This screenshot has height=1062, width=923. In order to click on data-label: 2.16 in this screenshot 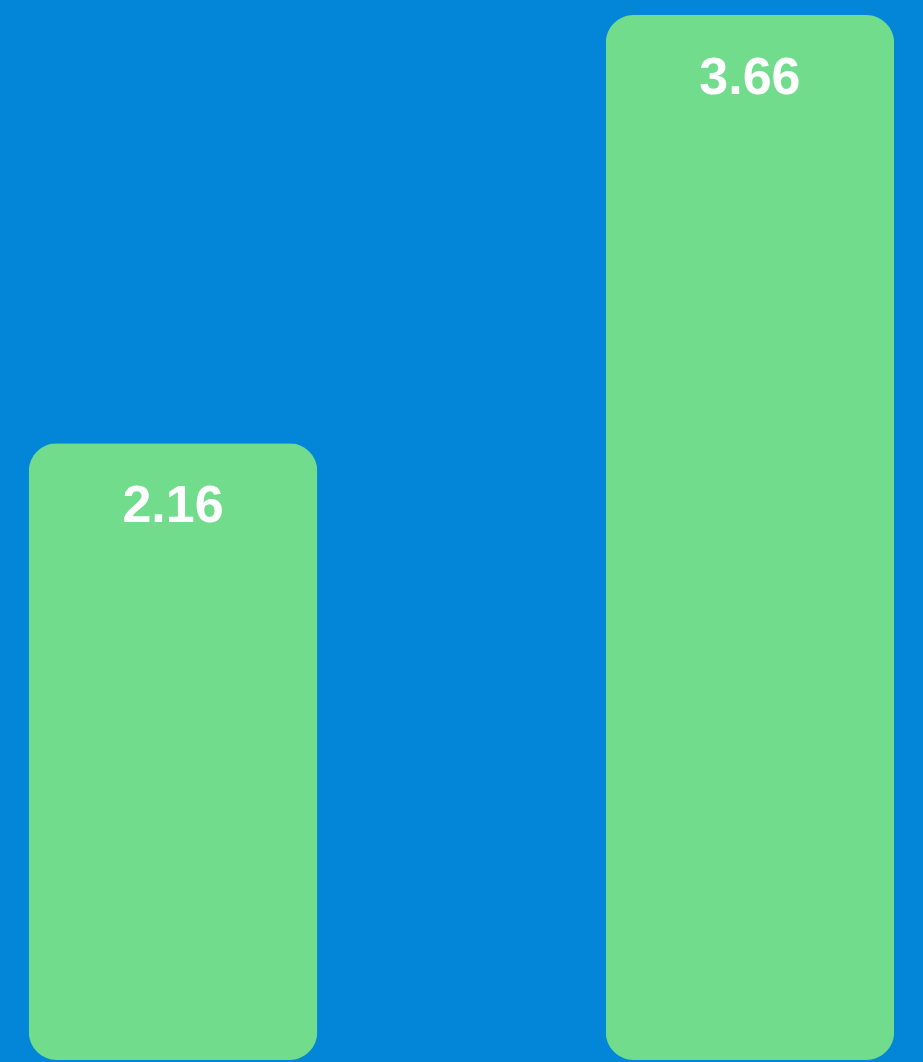, I will do `click(173, 504)`.